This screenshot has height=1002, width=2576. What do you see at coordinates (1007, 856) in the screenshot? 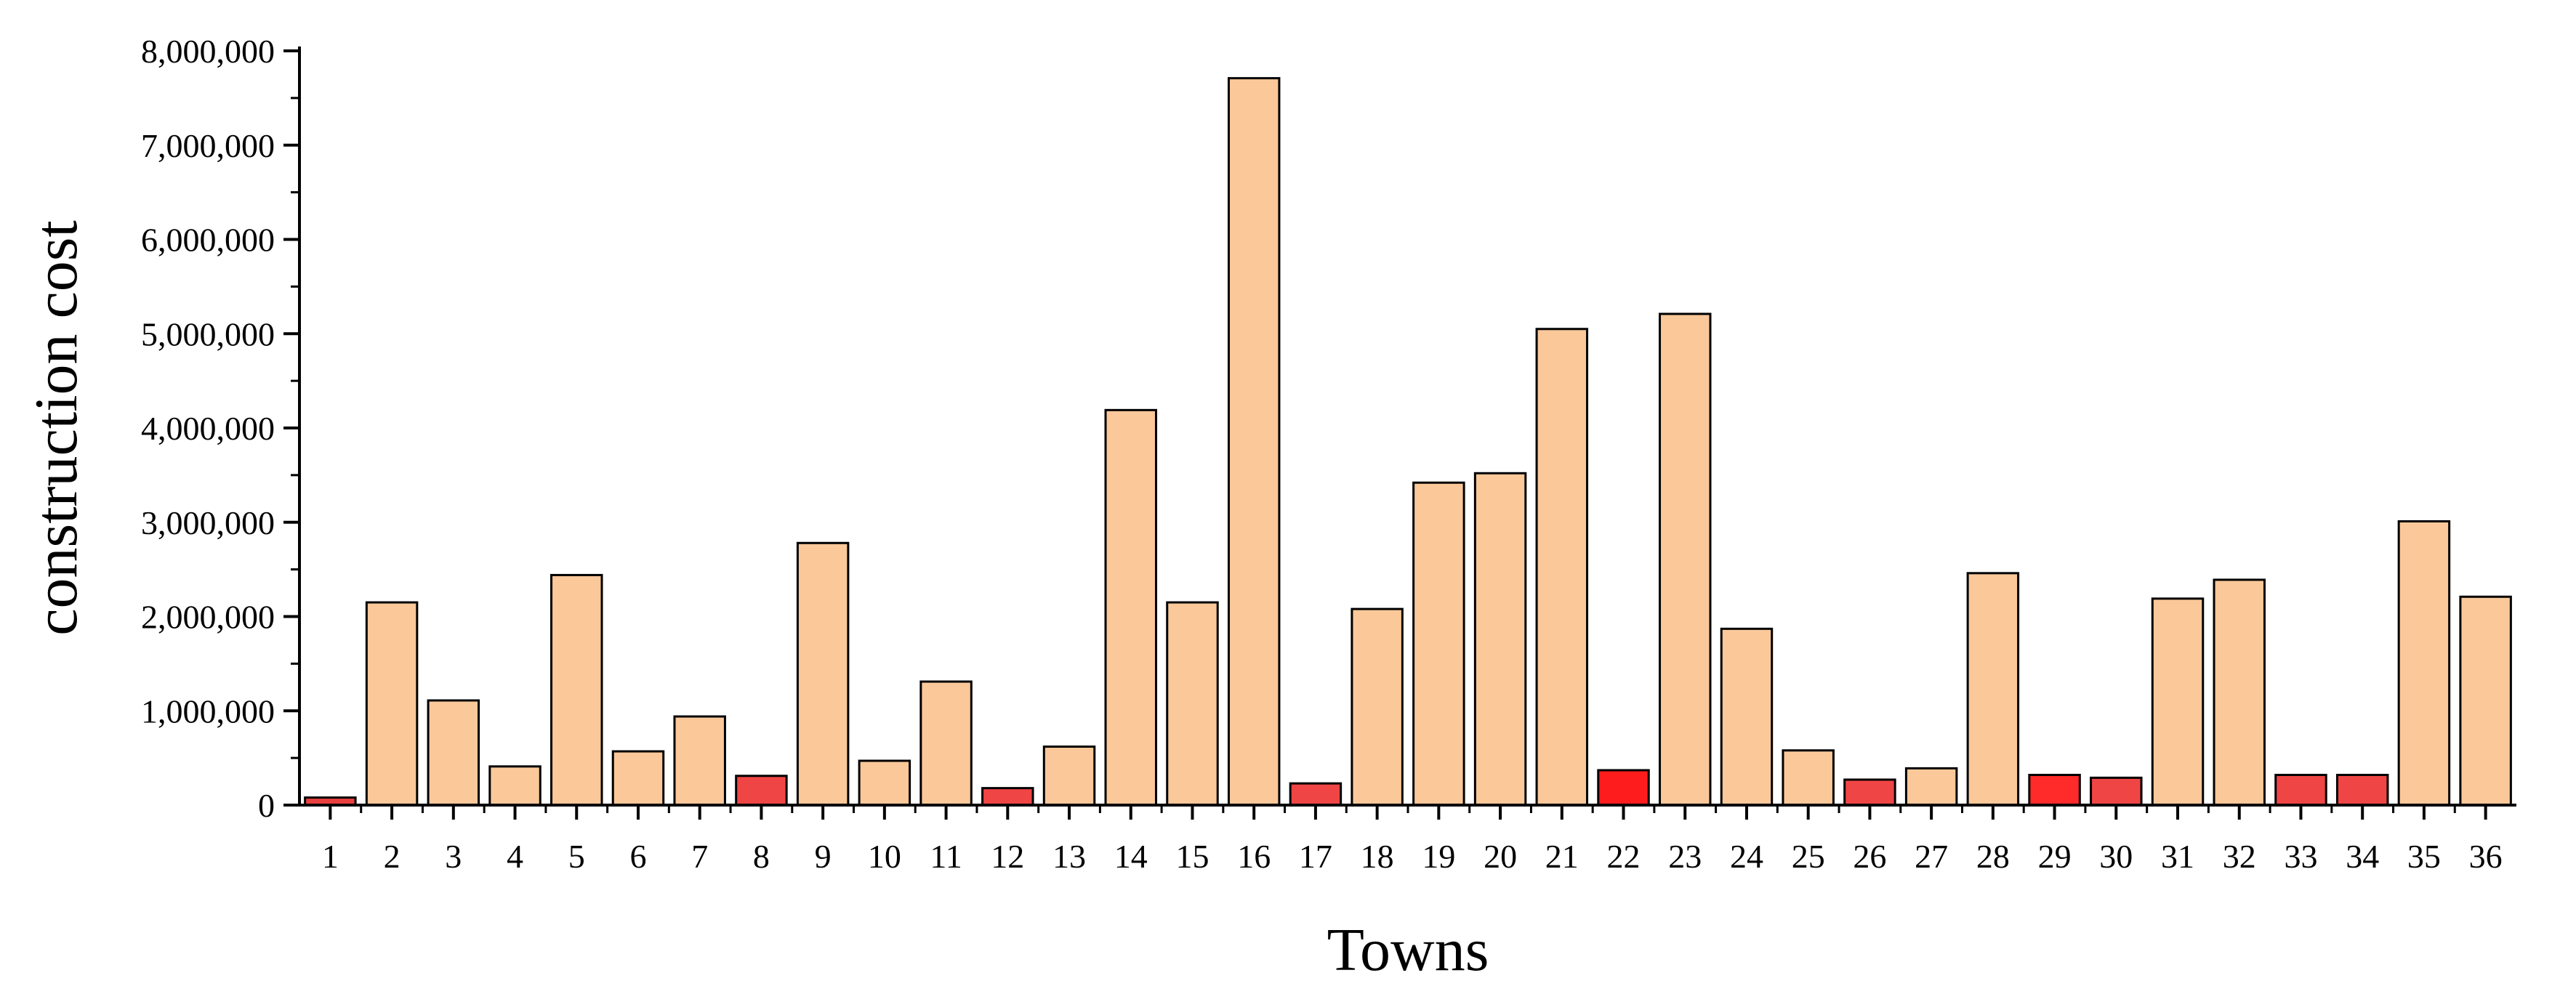
I see `x-tick-label: 12` at bounding box center [1007, 856].